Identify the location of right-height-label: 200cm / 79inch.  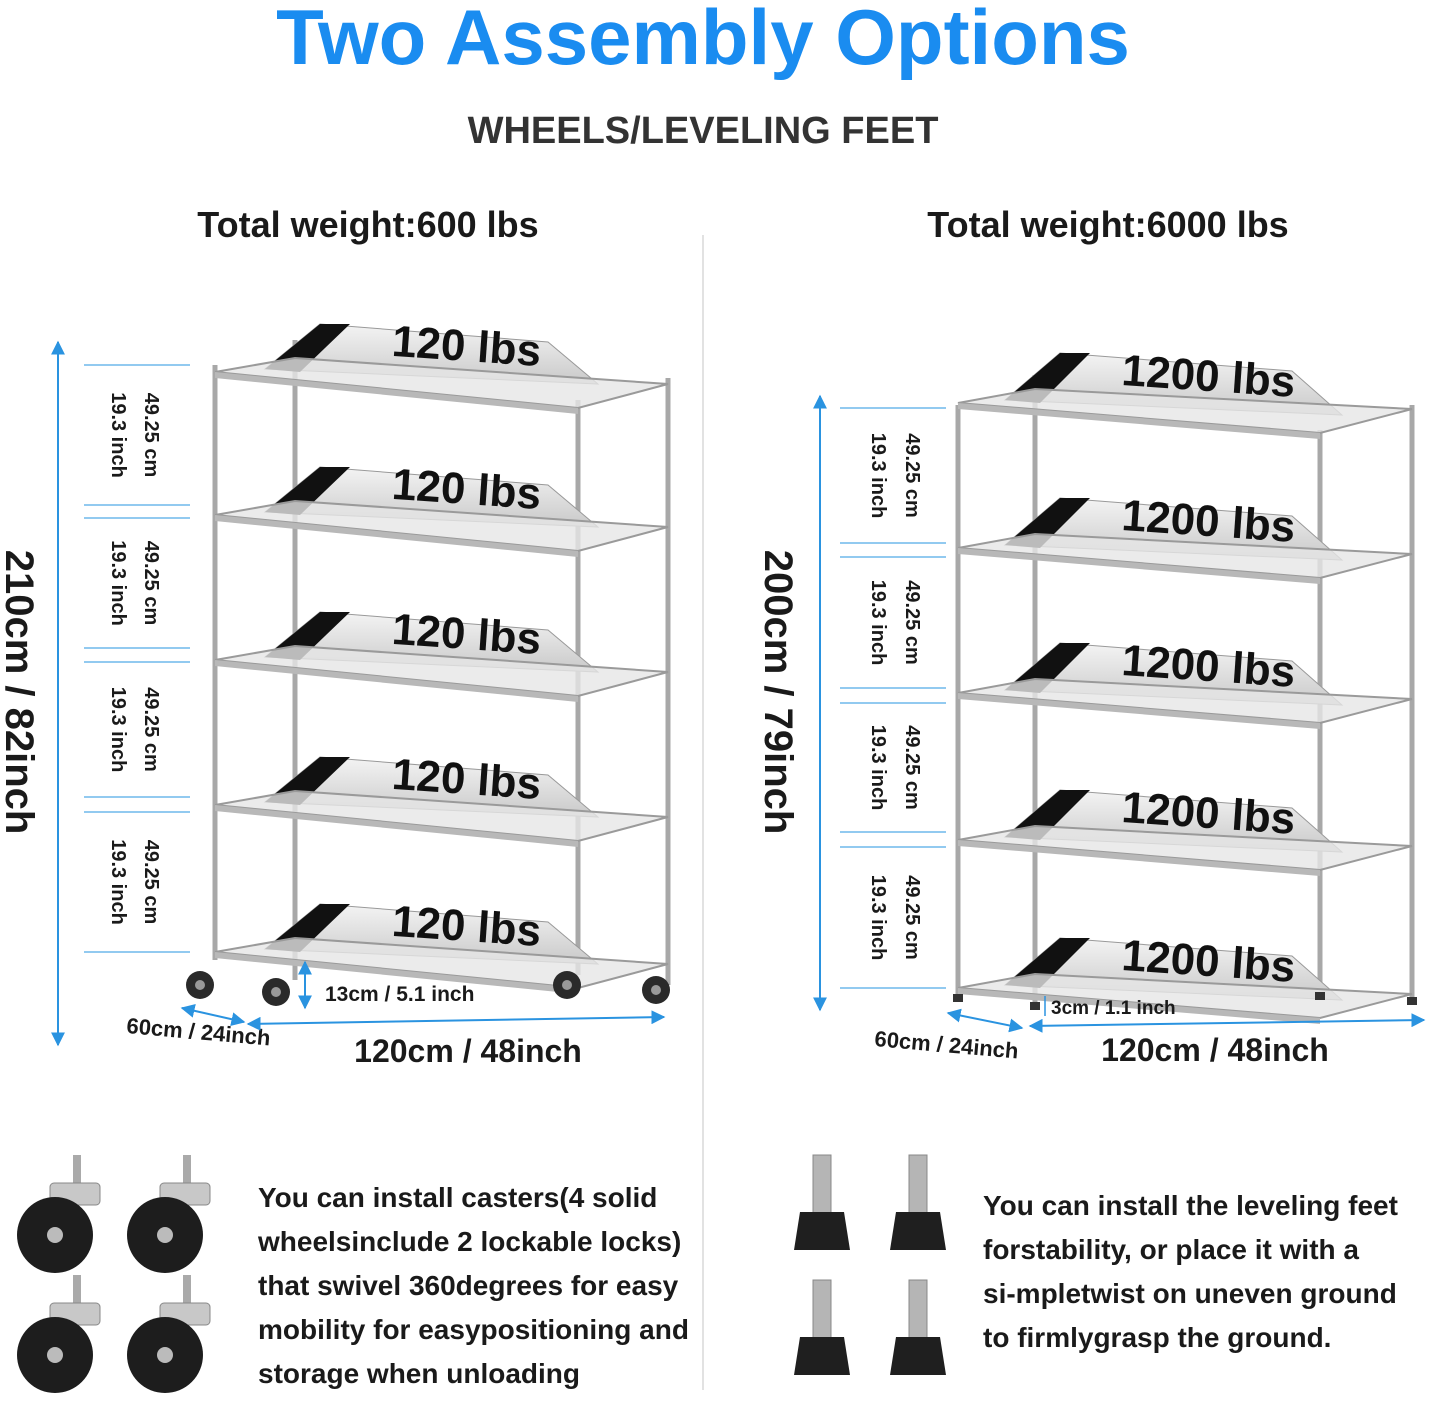
(778, 692).